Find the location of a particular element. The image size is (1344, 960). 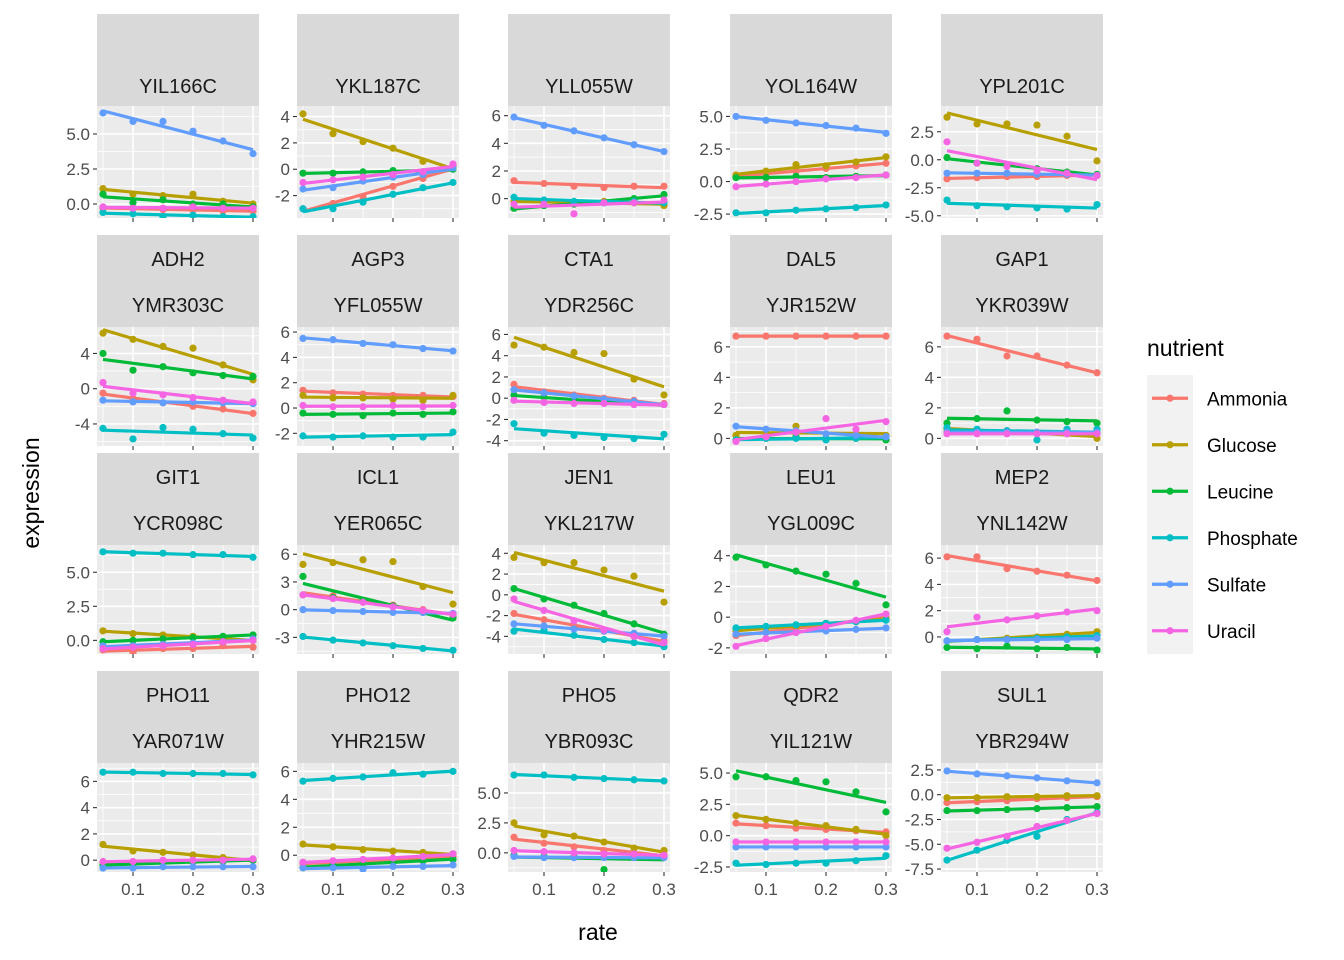

panel-ydr256c: CTA1 YDR256C -4 -2 0 2 4 6 is located at coordinates (578, 343).